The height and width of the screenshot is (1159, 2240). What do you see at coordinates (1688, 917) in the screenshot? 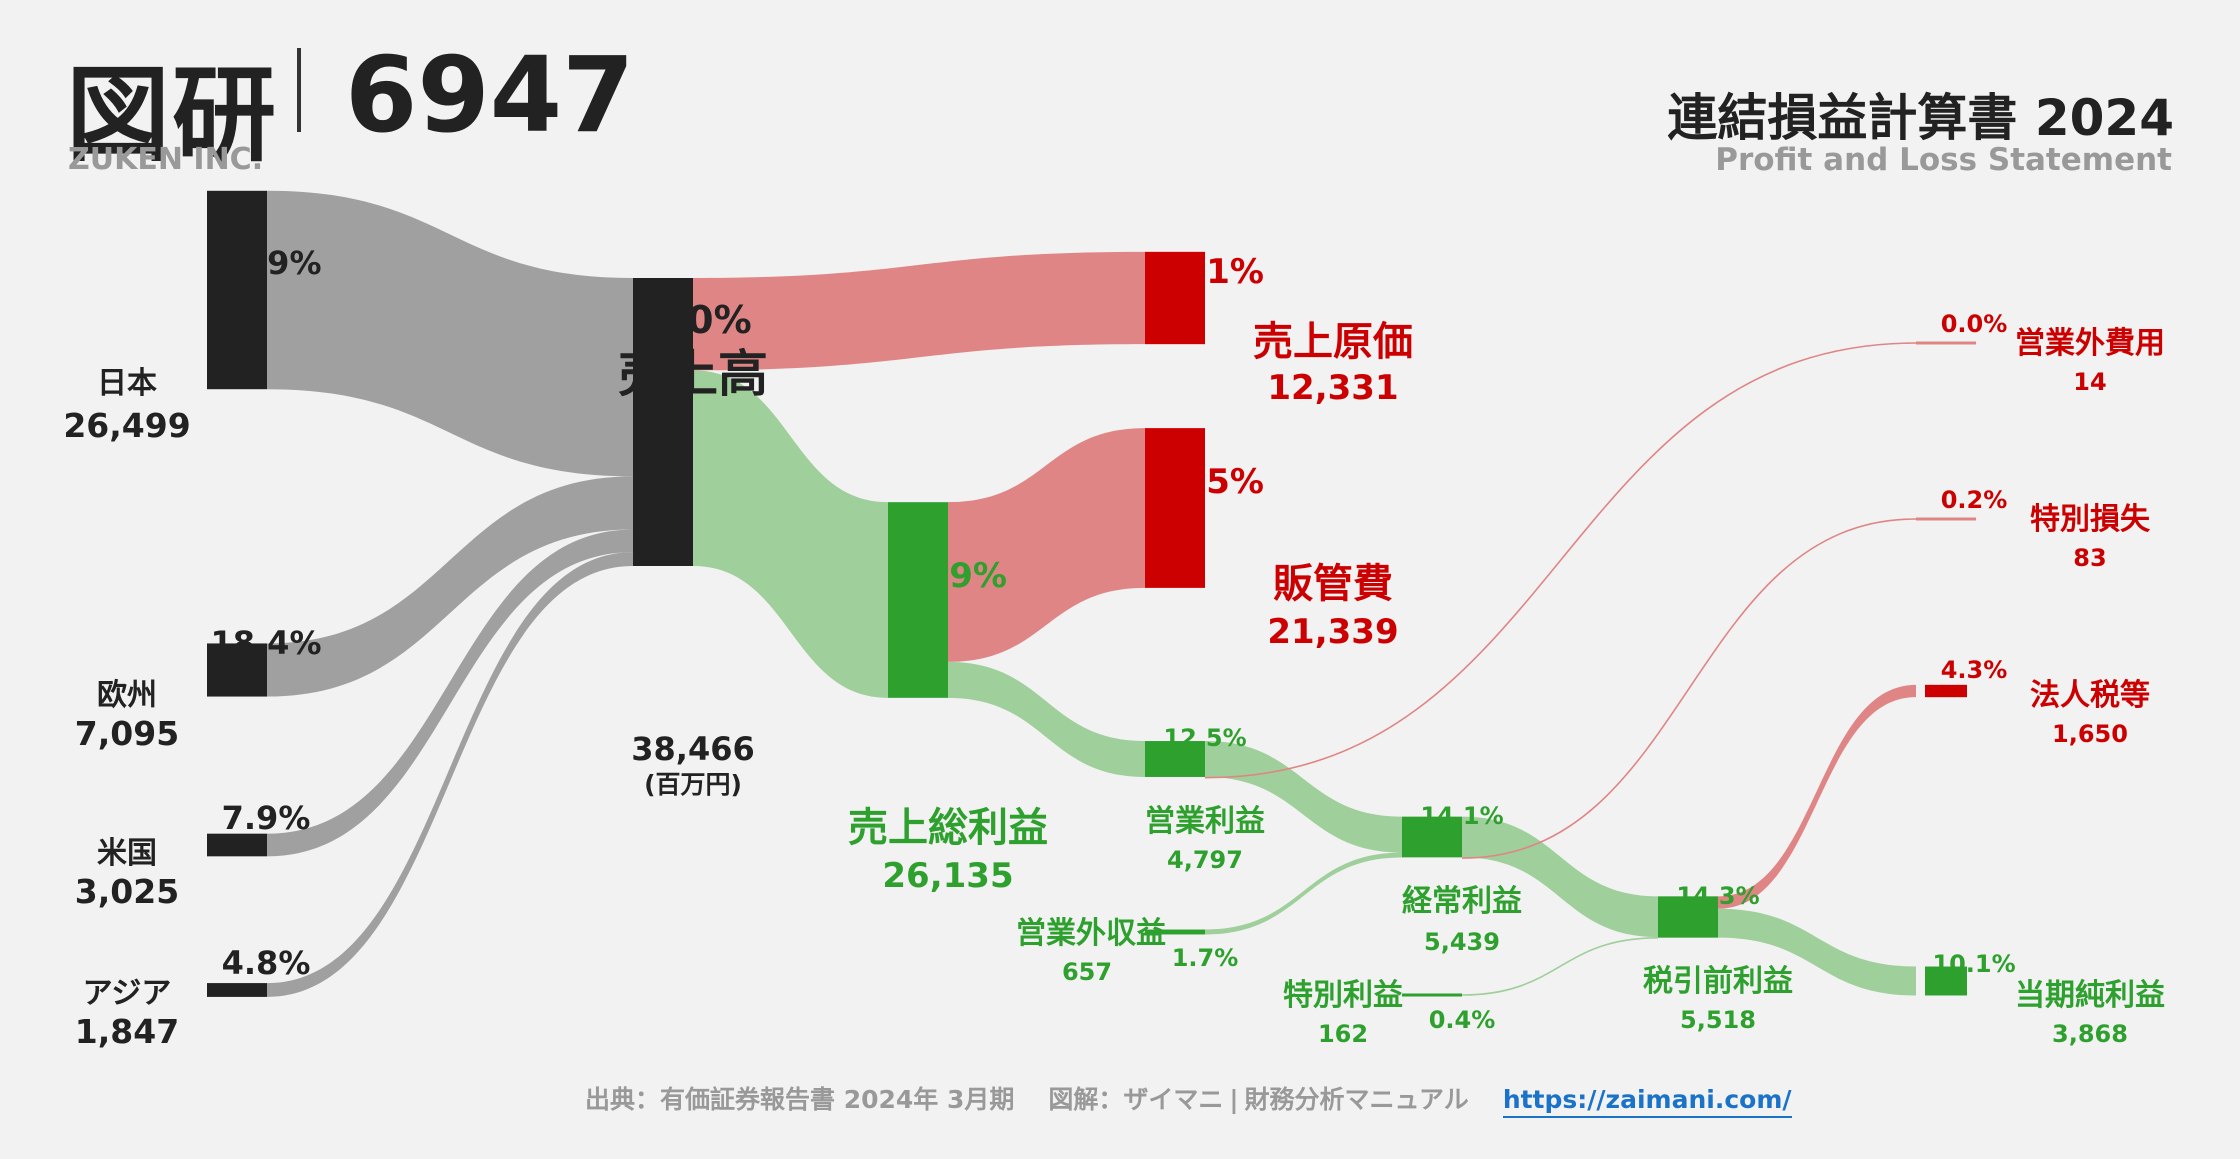
I see `node-pretax` at bounding box center [1688, 917].